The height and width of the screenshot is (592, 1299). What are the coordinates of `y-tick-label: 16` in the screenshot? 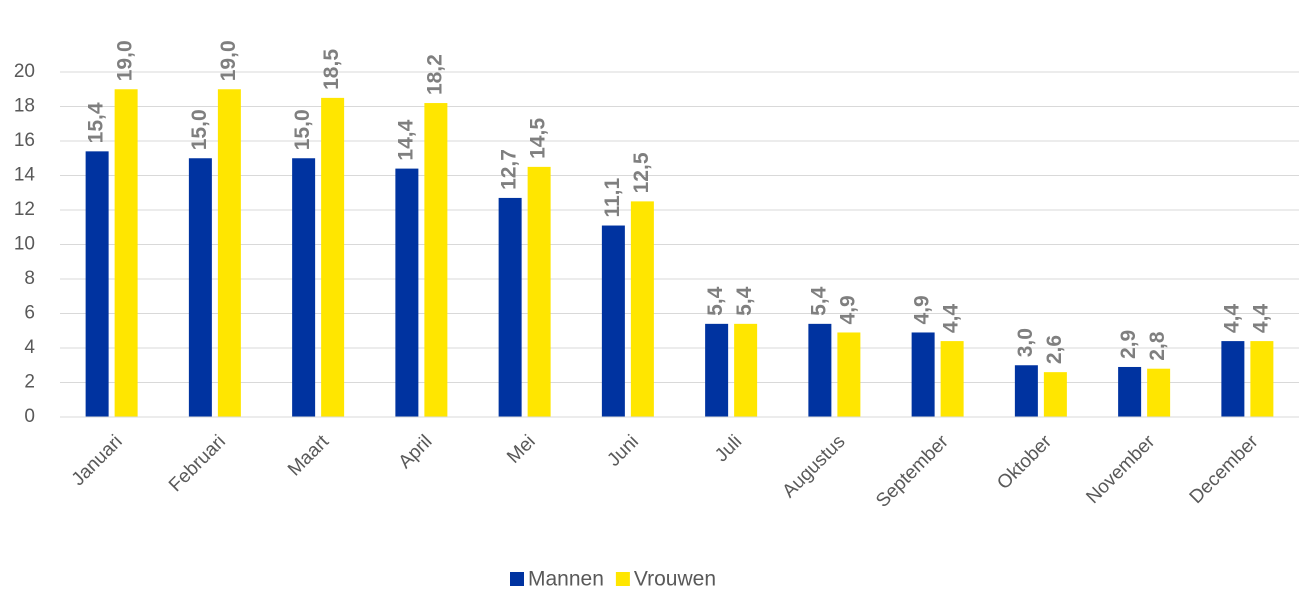 It's located at (24, 140).